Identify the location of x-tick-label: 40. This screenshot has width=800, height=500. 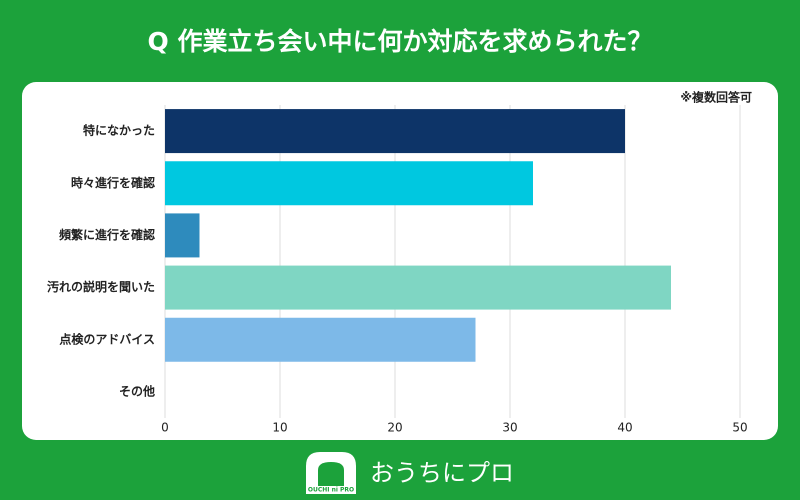
(624, 428).